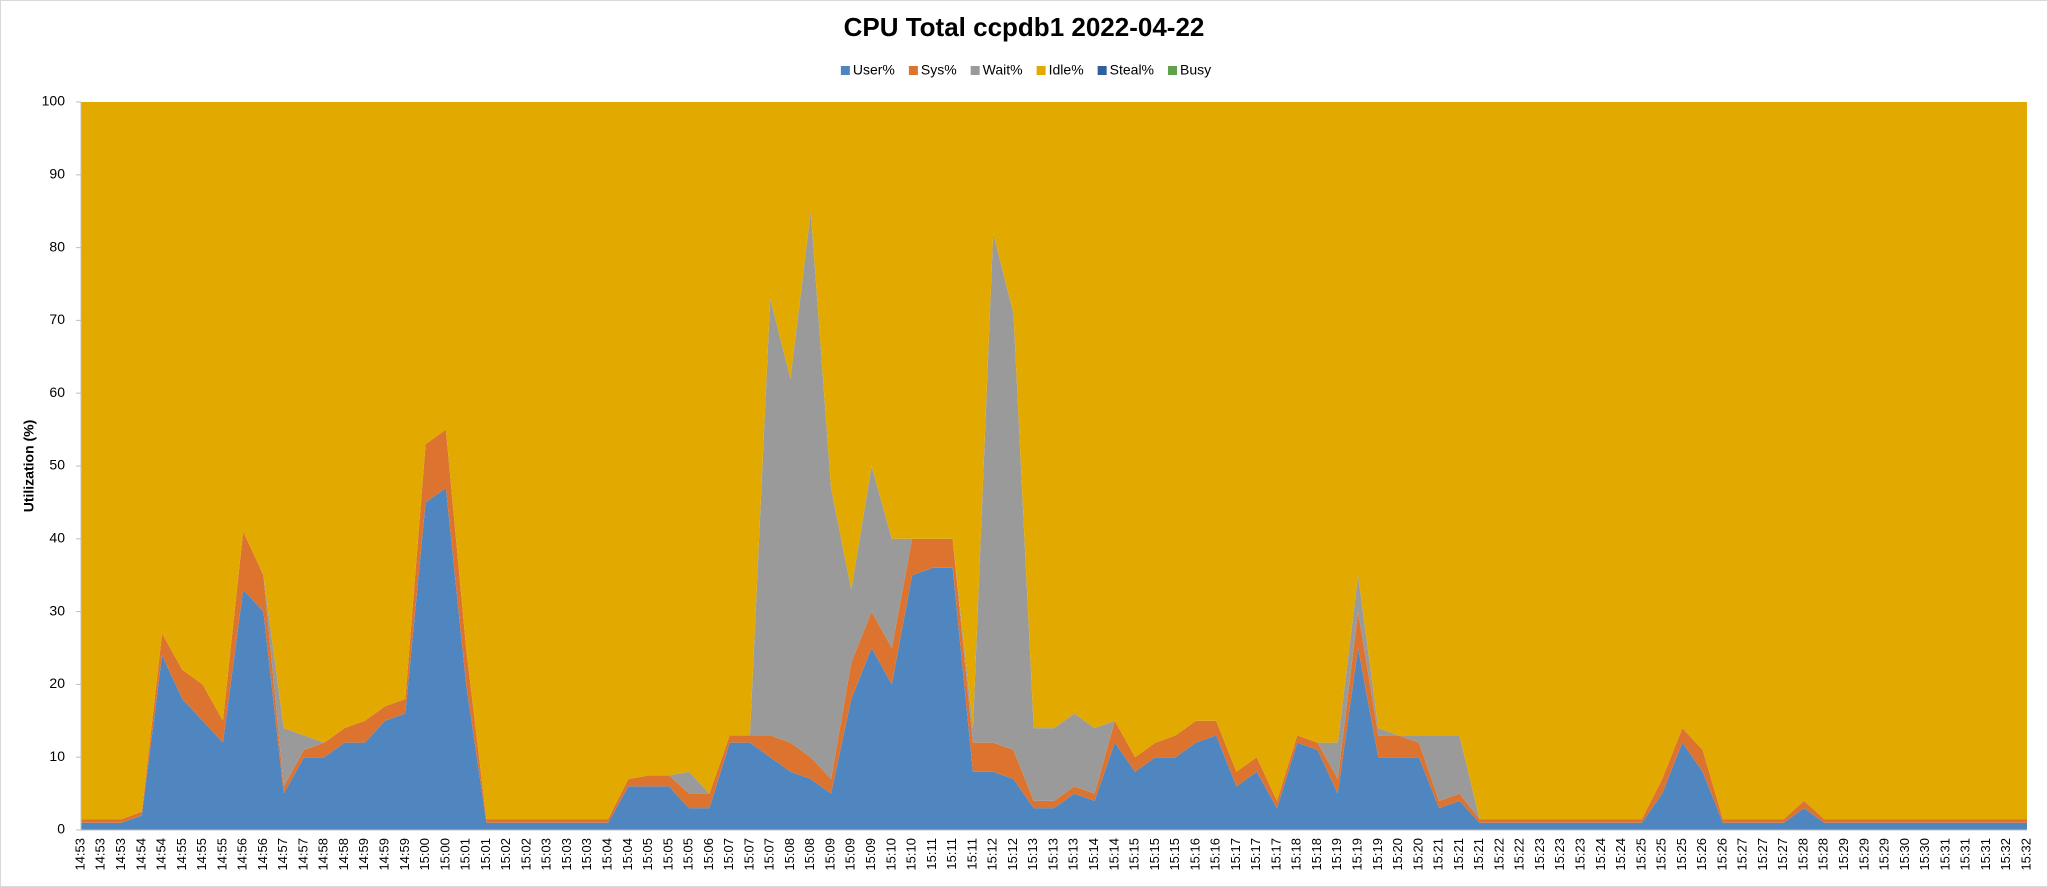 Image resolution: width=2048 pixels, height=887 pixels. Describe the element at coordinates (29, 466) in the screenshot. I see `y-axis-label: Utilization (%)` at that location.